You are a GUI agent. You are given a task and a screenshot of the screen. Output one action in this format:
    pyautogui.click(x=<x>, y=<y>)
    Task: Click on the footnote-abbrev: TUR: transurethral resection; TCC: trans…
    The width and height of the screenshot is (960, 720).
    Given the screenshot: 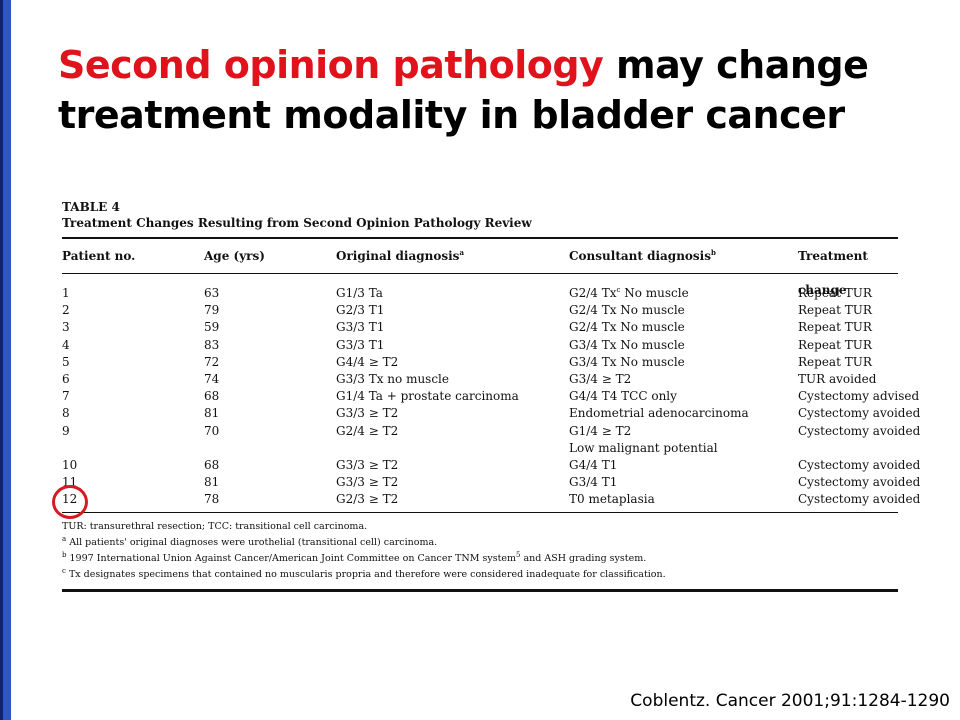 What is the action you would take?
    pyautogui.click(x=215, y=527)
    